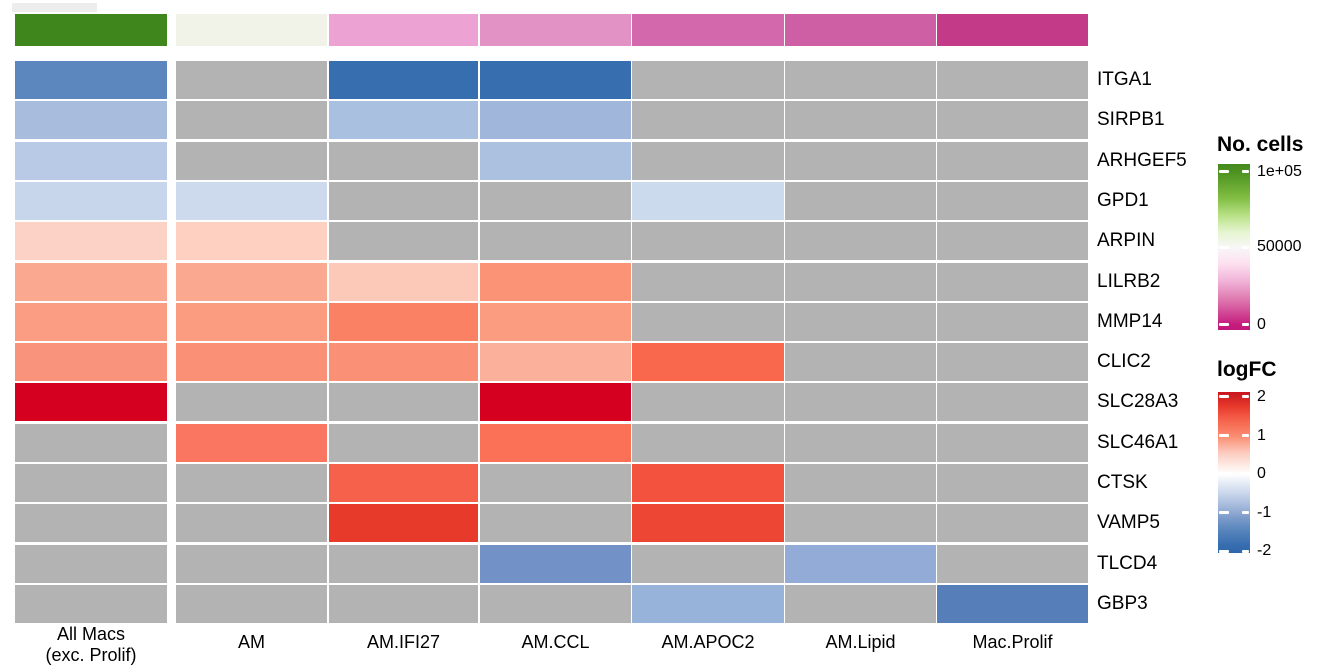 This screenshot has height=672, width=1344. Describe the element at coordinates (1012, 642) in the screenshot. I see `col-label-Mac.Prolif: Mac.Prolif` at that location.